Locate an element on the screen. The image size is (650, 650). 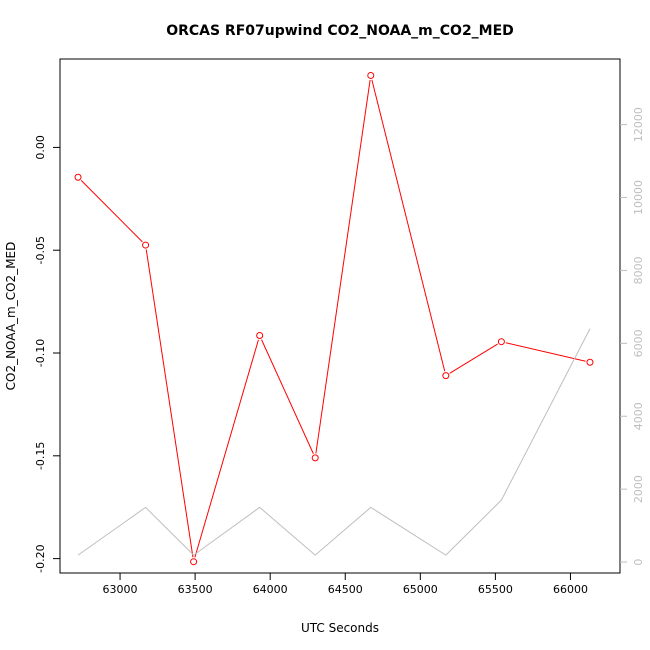
y2-tick-label: 6000 is located at coordinates (638, 343).